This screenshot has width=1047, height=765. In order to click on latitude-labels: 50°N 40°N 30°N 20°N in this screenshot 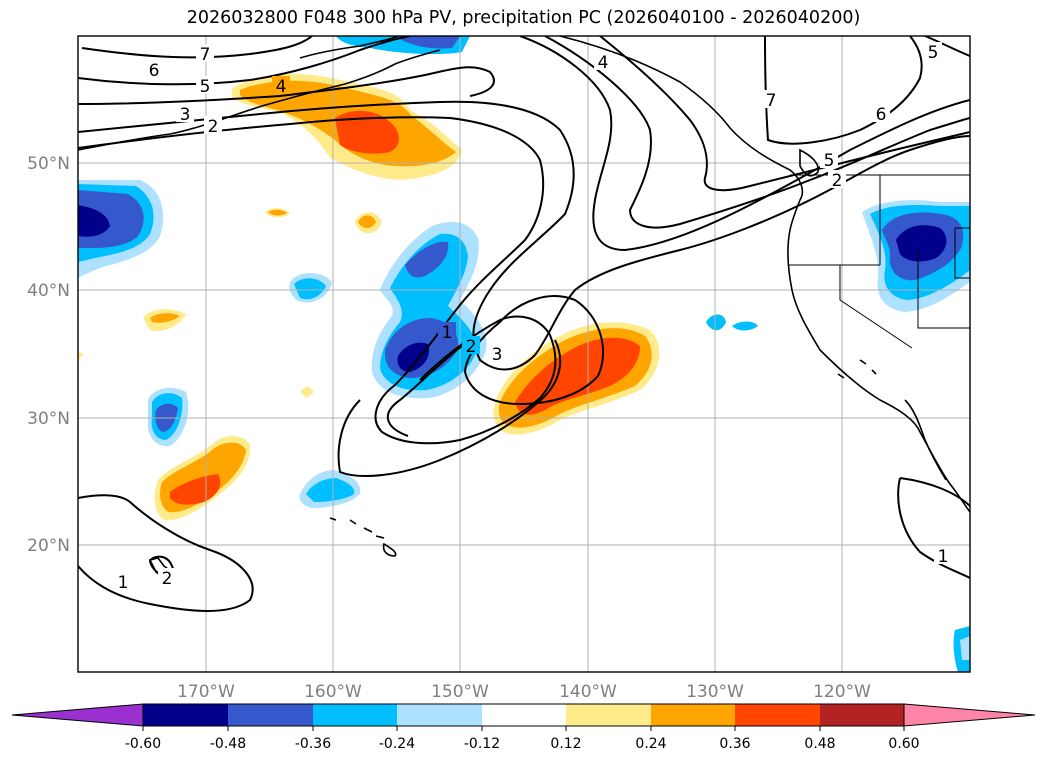, I will do `click(48, 355)`.